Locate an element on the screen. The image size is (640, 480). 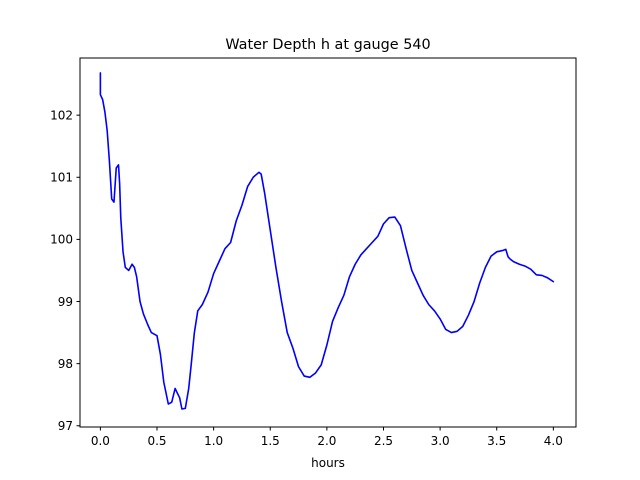
y-tick-label: 101 is located at coordinates (61, 178).